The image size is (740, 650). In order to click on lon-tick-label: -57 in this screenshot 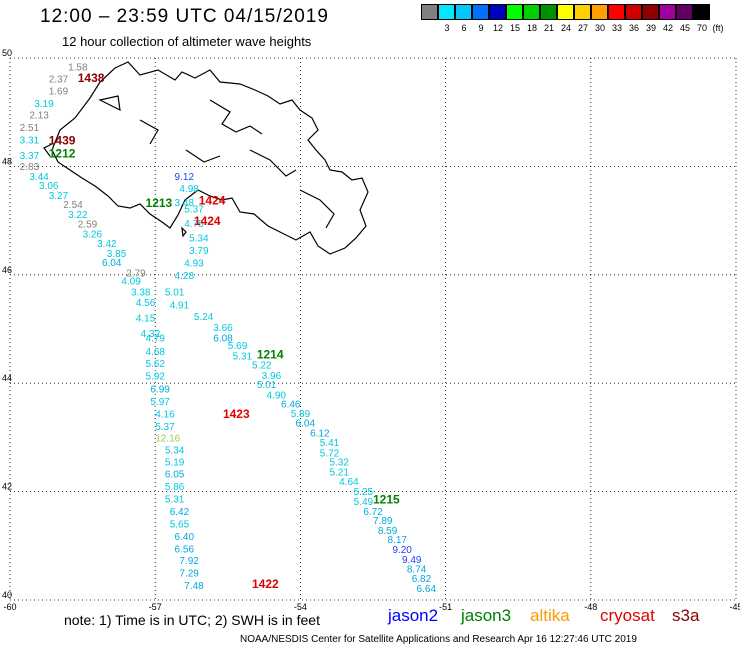, I will do `click(155, 607)`.